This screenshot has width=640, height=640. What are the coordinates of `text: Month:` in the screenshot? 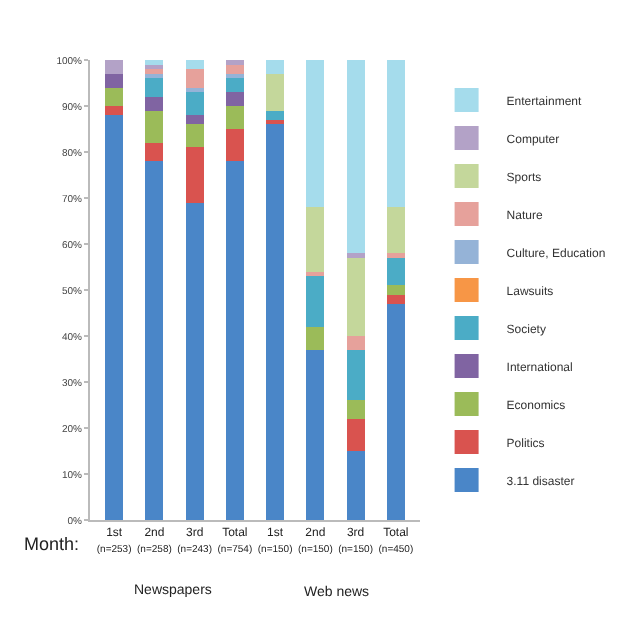 It's located at (52, 544).